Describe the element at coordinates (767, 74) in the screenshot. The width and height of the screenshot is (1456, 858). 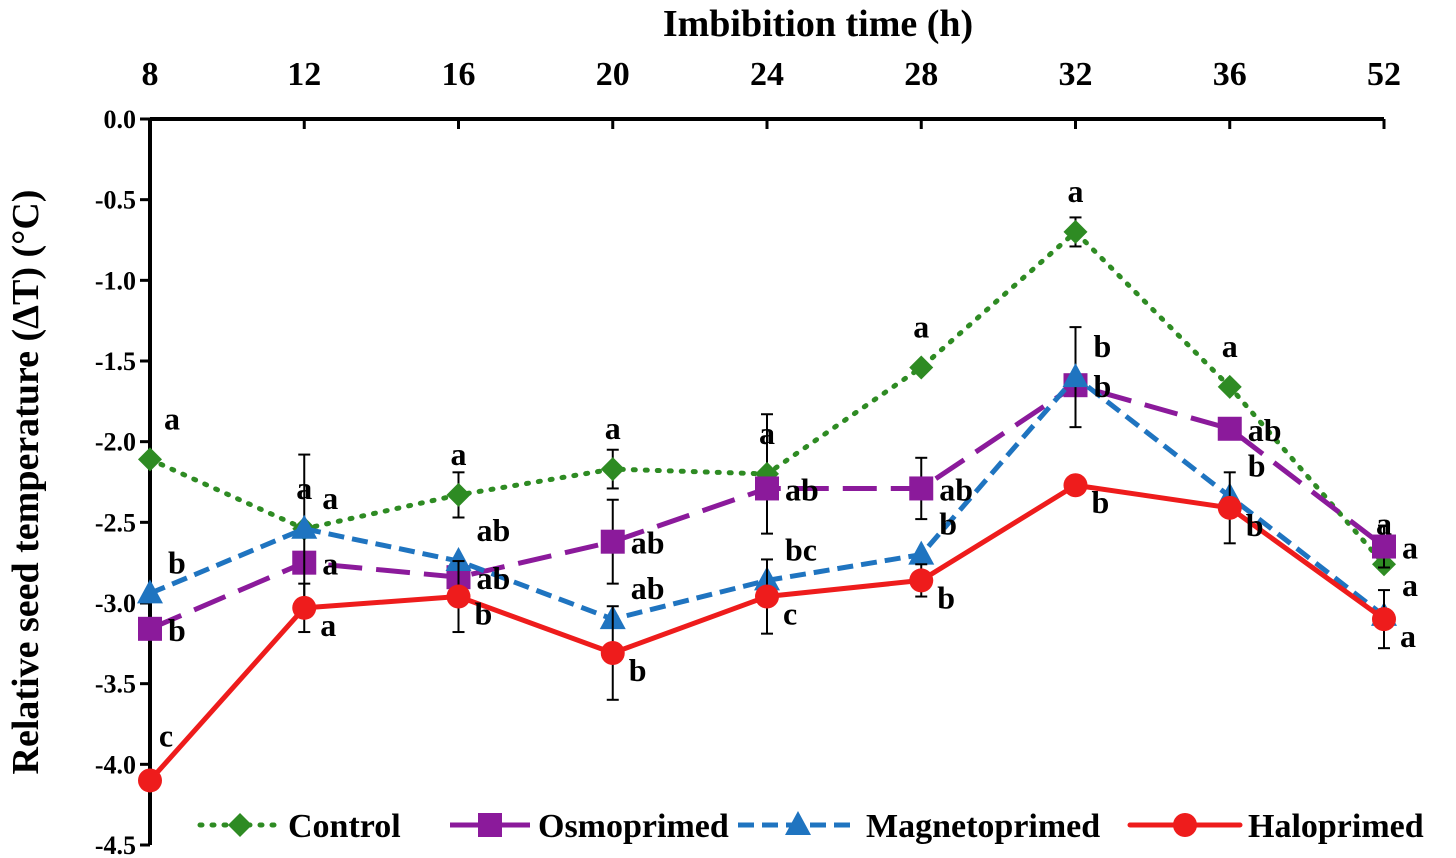
I see `x-tick-label: 24` at that location.